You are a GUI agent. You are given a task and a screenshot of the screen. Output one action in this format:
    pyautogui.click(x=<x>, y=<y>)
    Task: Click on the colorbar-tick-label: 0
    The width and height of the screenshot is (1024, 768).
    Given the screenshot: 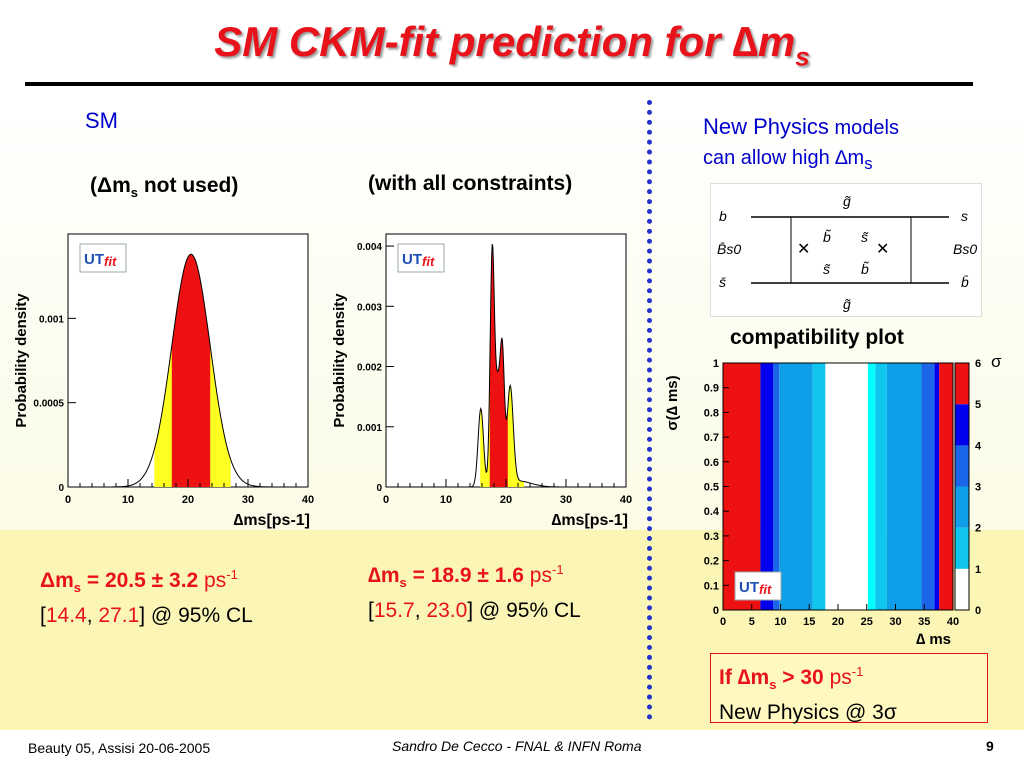 What is the action you would take?
    pyautogui.click(x=978, y=611)
    